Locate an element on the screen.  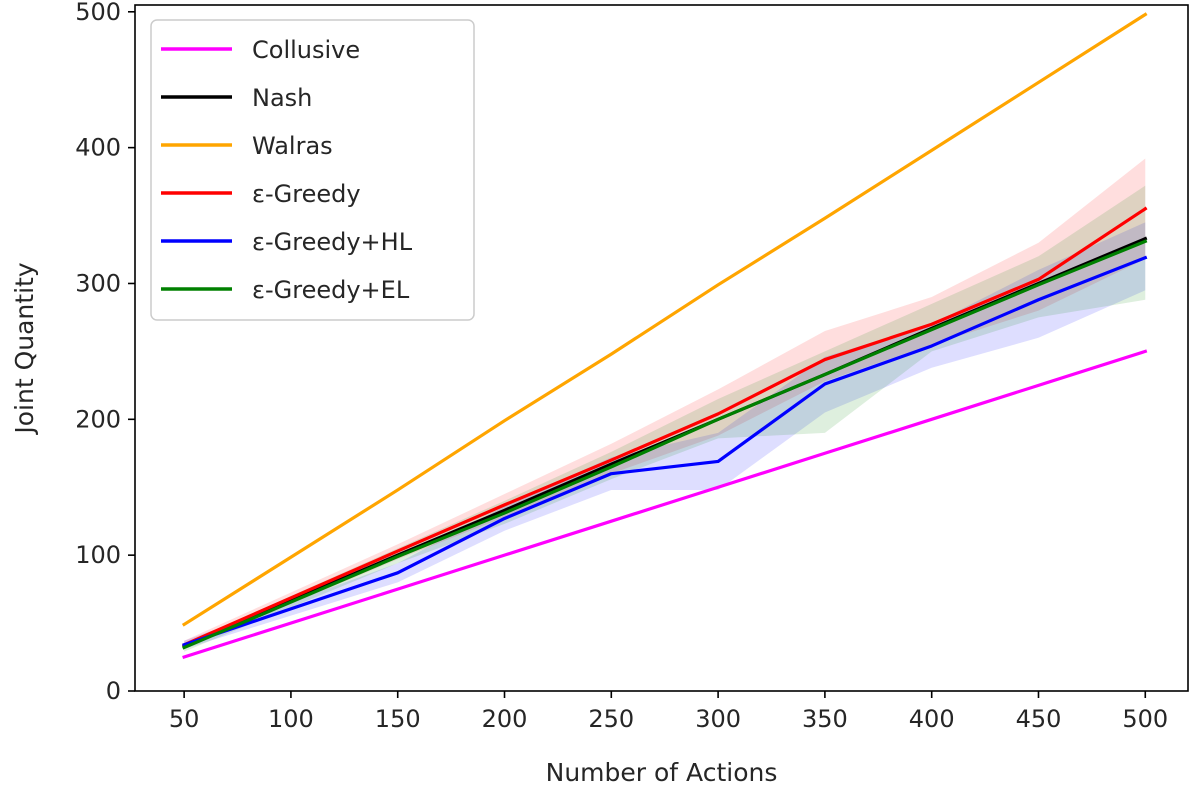
x-axis-label: Number of Actions is located at coordinates (662, 772).